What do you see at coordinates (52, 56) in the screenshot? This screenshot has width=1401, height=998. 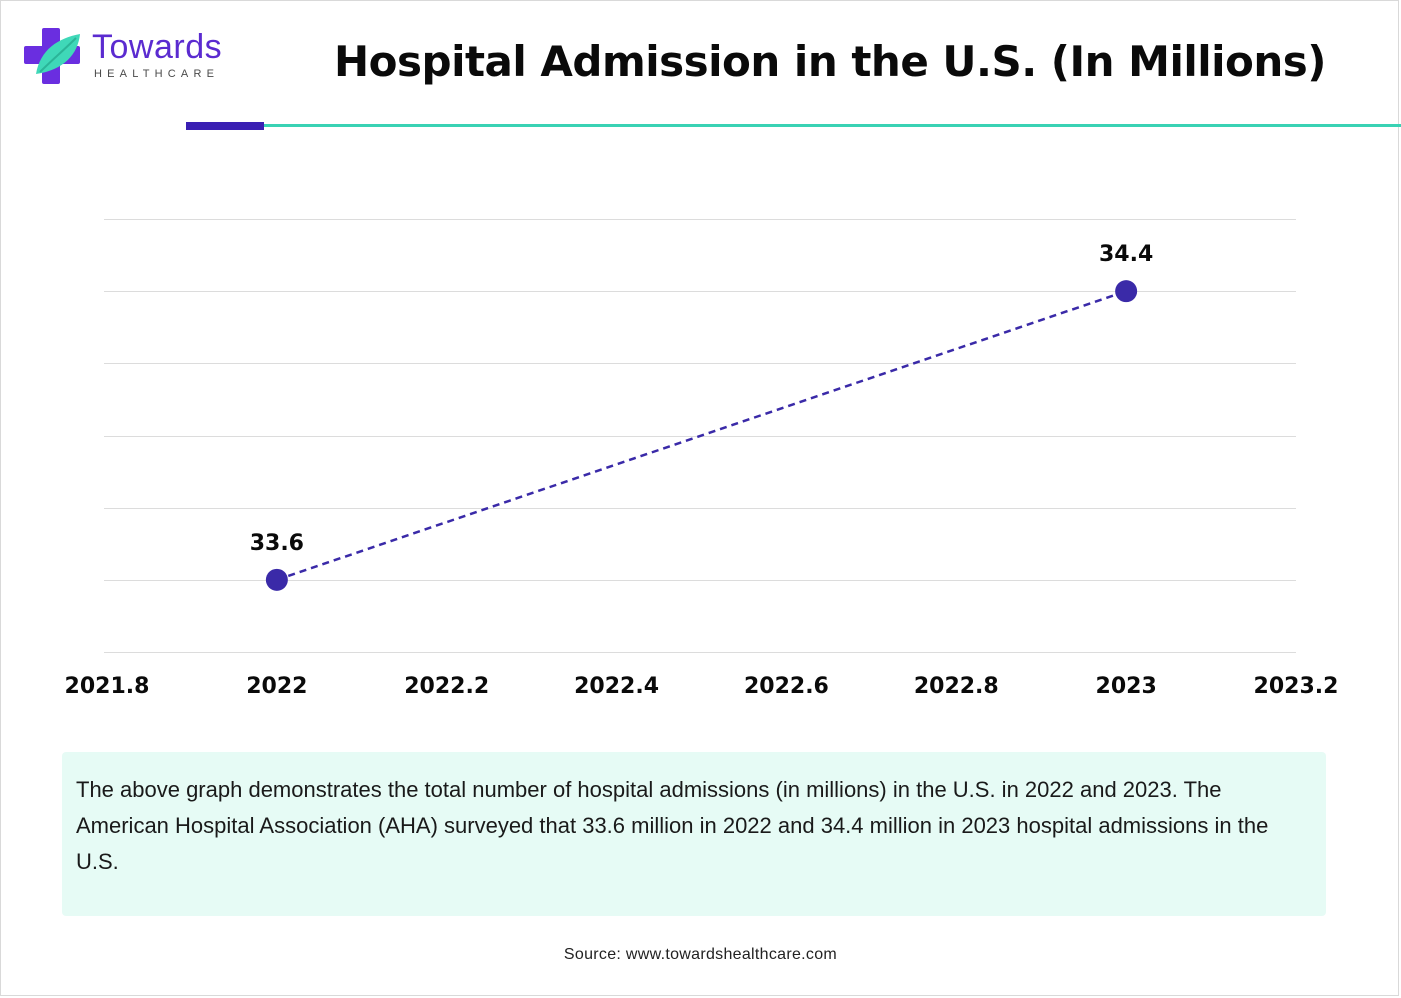 I see `medical-cross-leaf-icon` at bounding box center [52, 56].